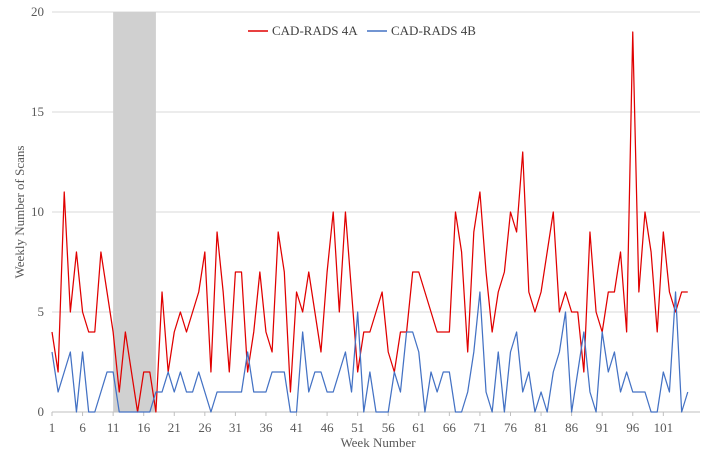  What do you see at coordinates (511, 427) in the screenshot?
I see `x-tick-label-76: 76` at bounding box center [511, 427].